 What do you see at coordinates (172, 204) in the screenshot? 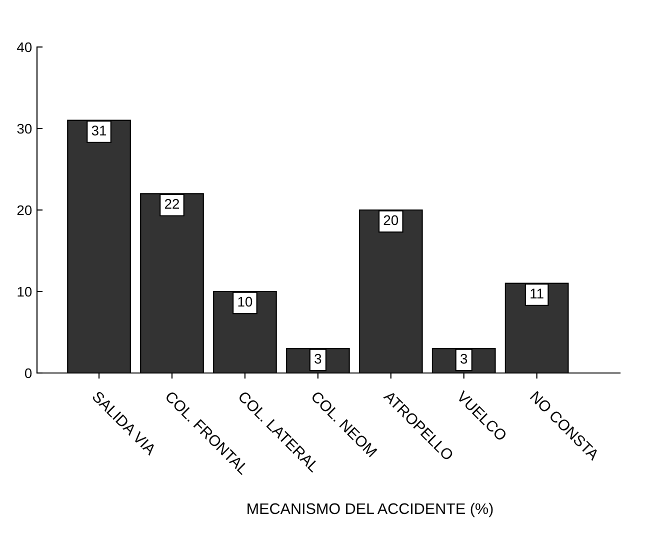
I see `data-label: 22` at bounding box center [172, 204].